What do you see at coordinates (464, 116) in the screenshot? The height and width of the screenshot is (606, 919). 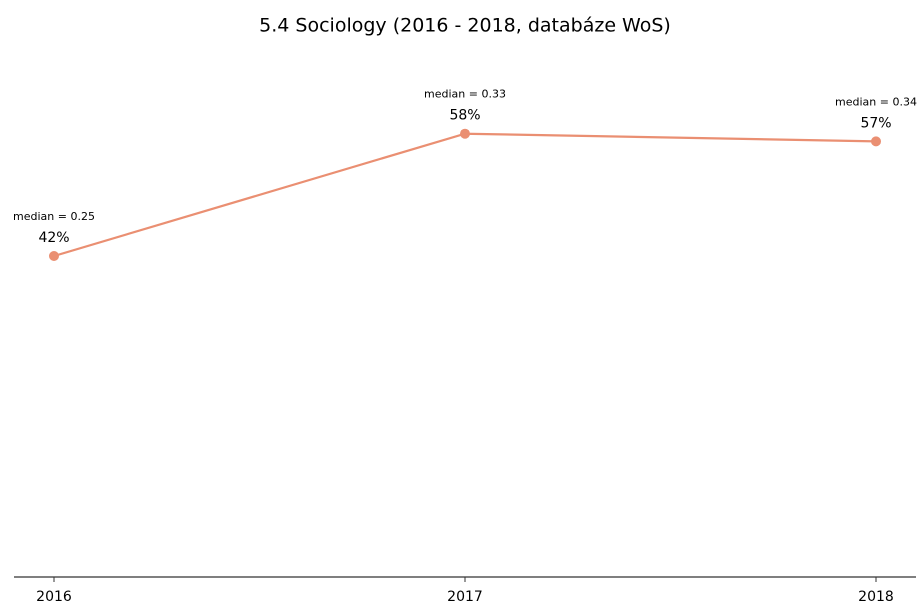 I see `value-label: 58%` at bounding box center [464, 116].